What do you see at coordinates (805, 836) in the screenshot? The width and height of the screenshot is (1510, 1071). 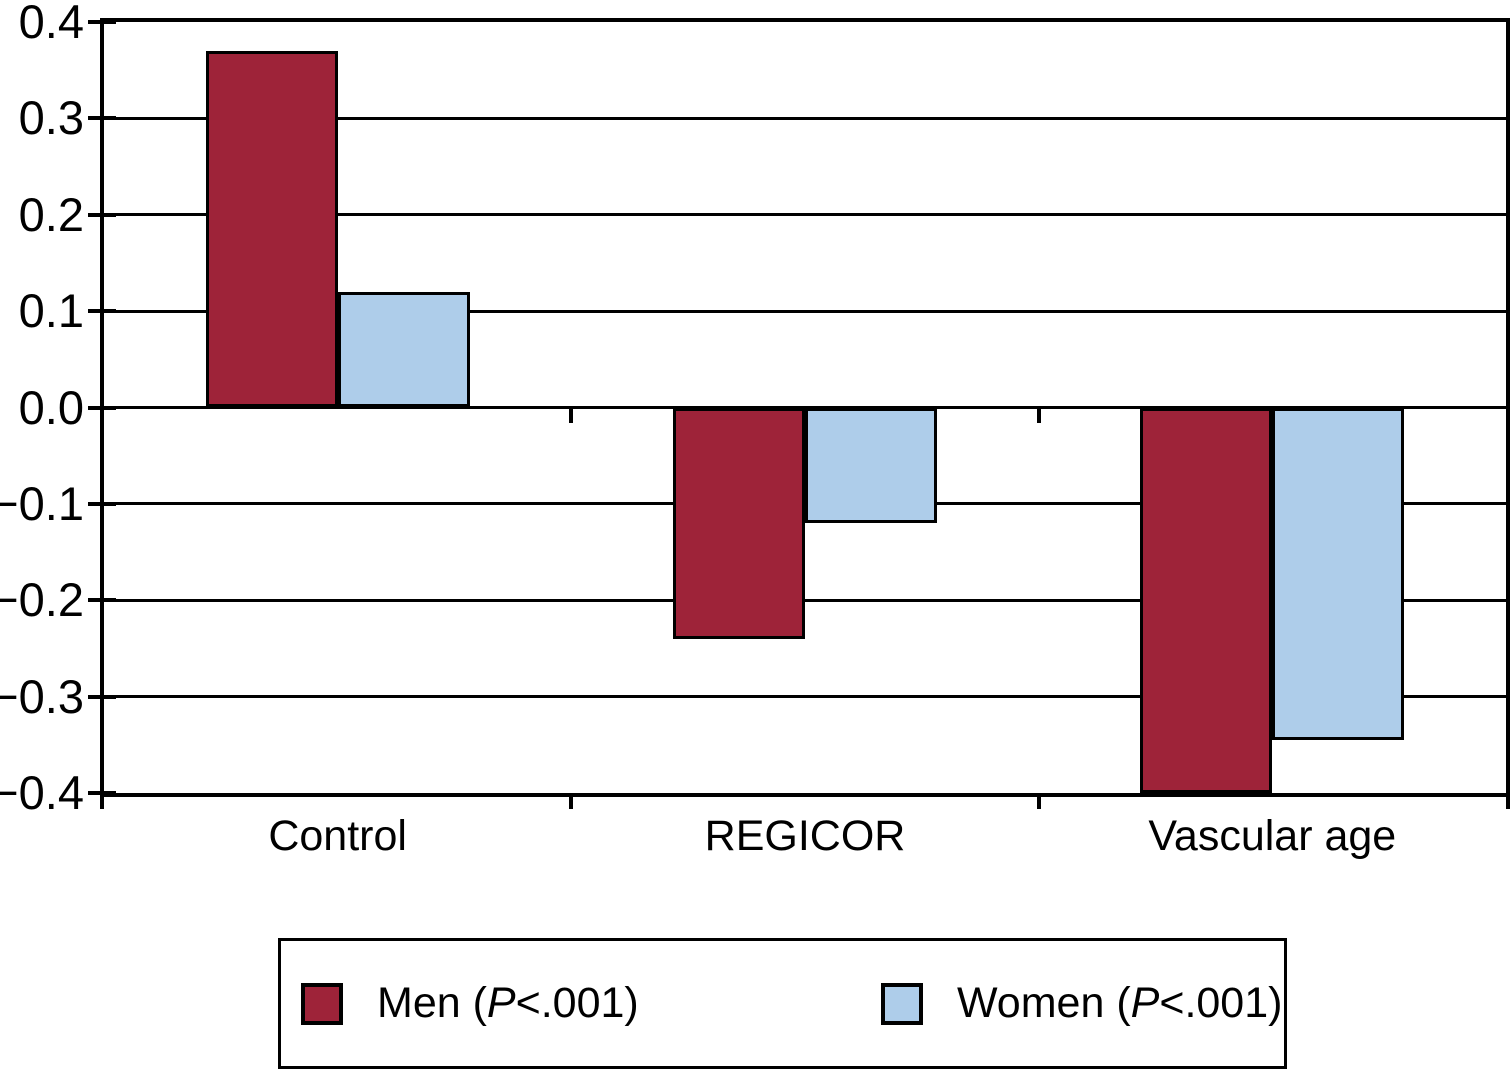 I see `x-axis-label-regicor: REGICOR` at bounding box center [805, 836].